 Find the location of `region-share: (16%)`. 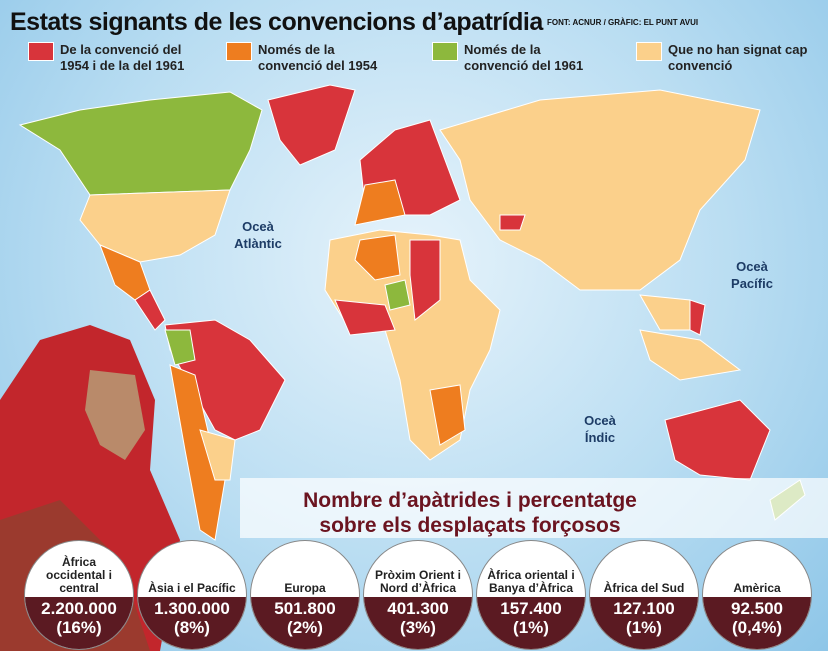

region-share: (16%) is located at coordinates (79, 627).